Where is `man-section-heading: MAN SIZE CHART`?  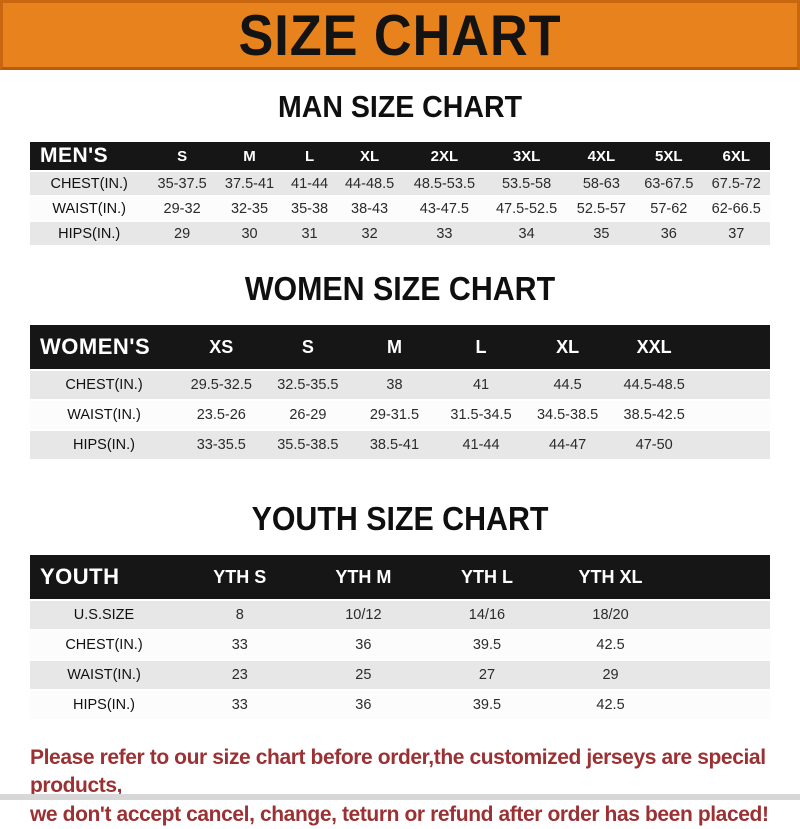
man-section-heading: MAN SIZE CHART is located at coordinates (400, 106).